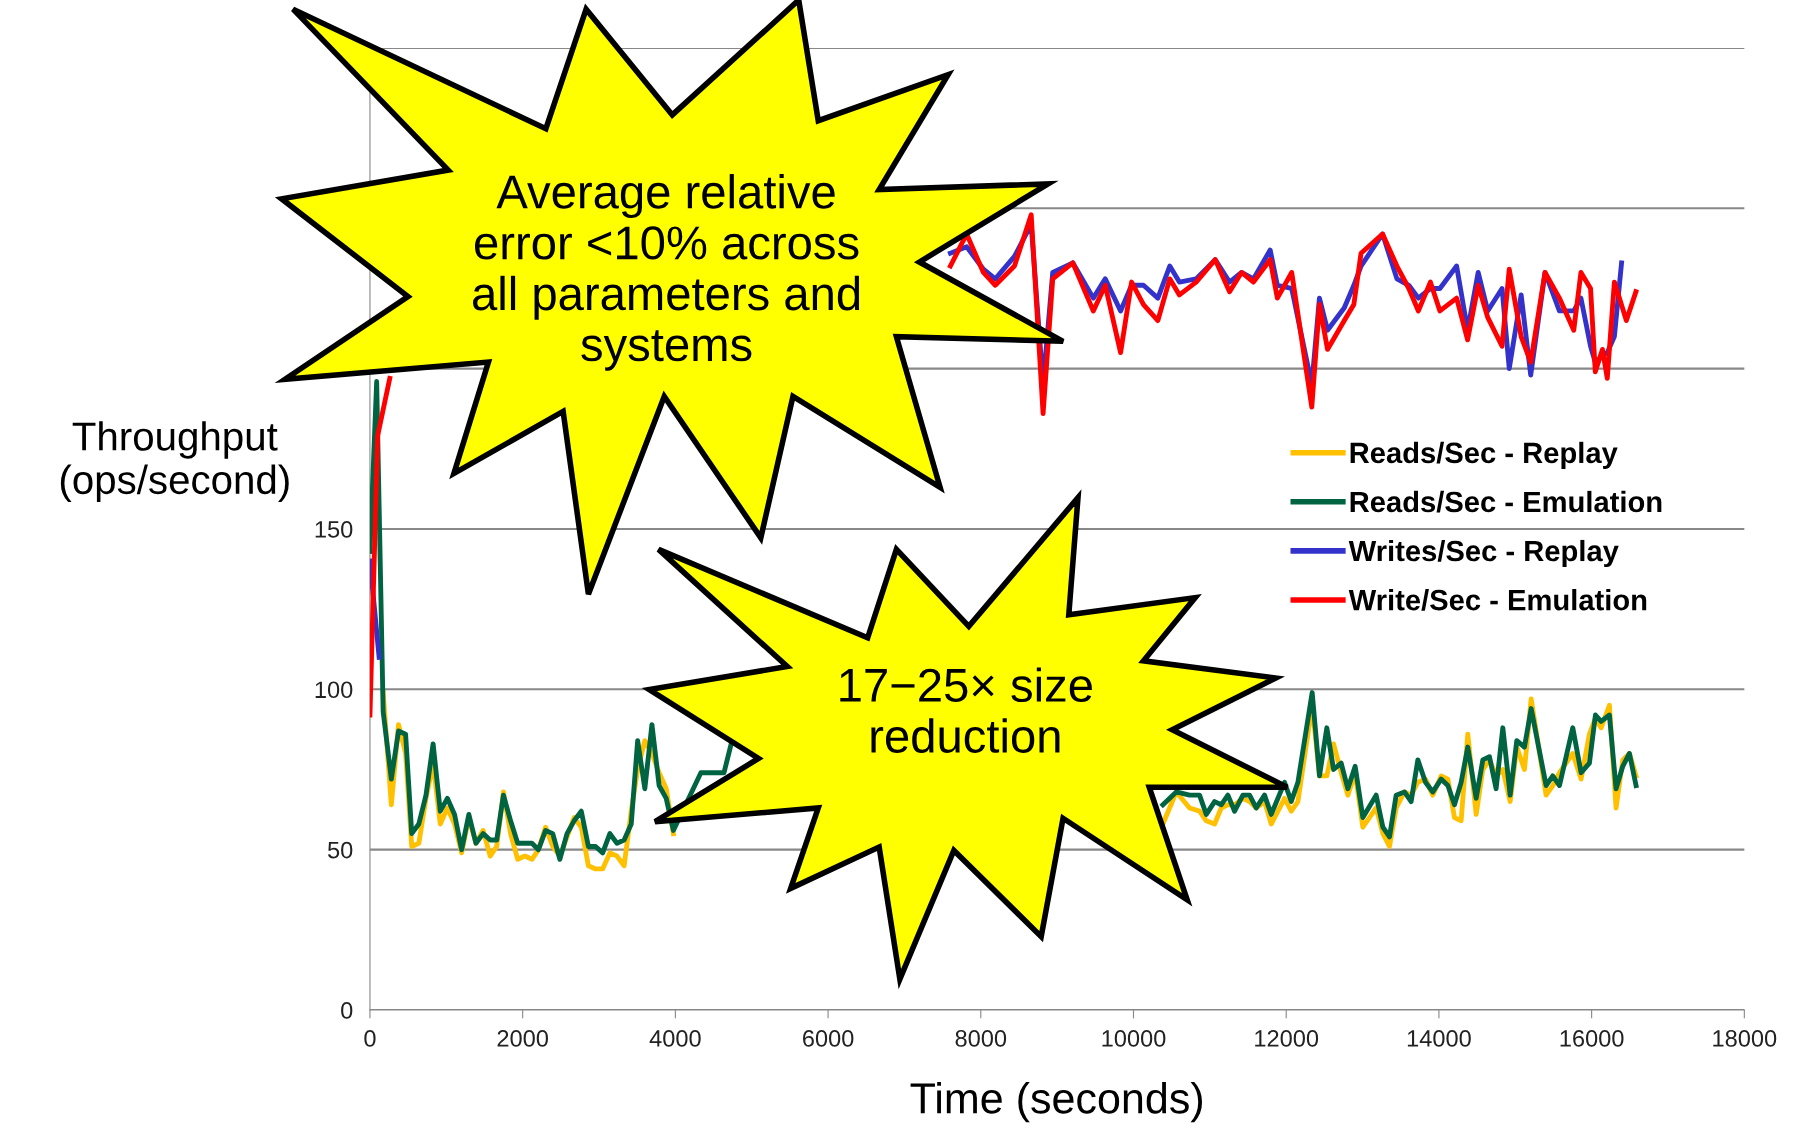 This screenshot has height=1129, width=1802. I want to click on legend-label: Writes/Sec - Replay, so click(1483, 553).